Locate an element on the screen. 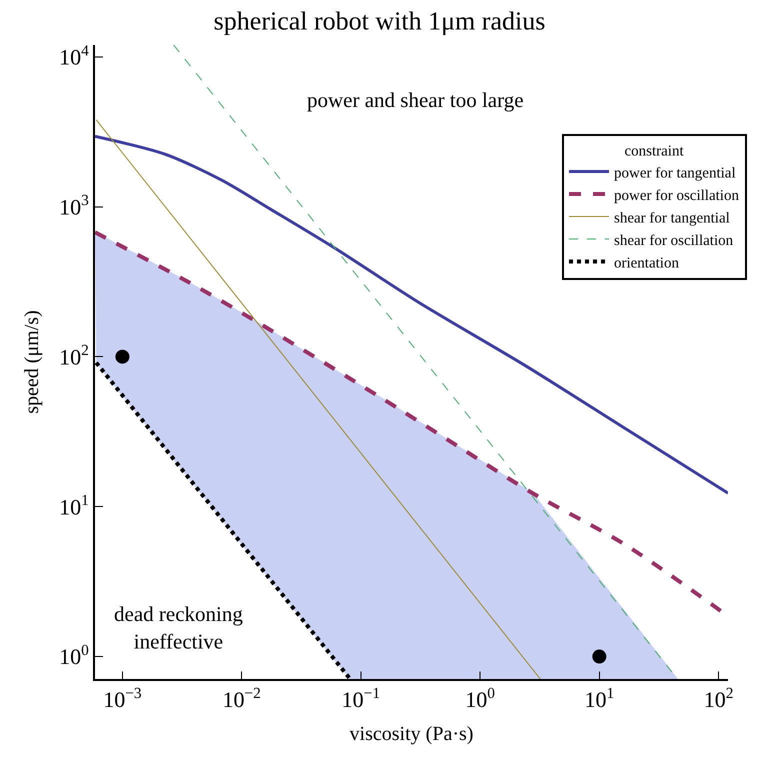 The height and width of the screenshot is (759, 759). legend-title: constraint is located at coordinates (654, 151).